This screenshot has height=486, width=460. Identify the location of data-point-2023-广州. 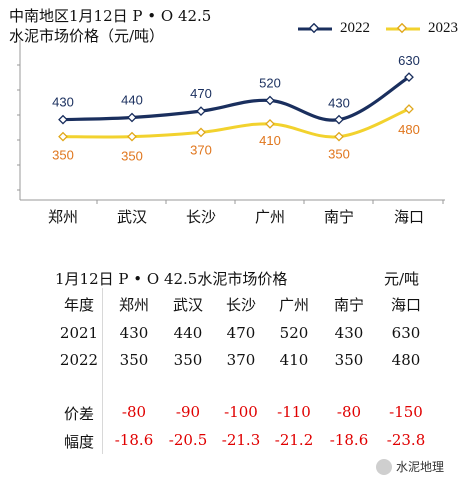
(270, 123).